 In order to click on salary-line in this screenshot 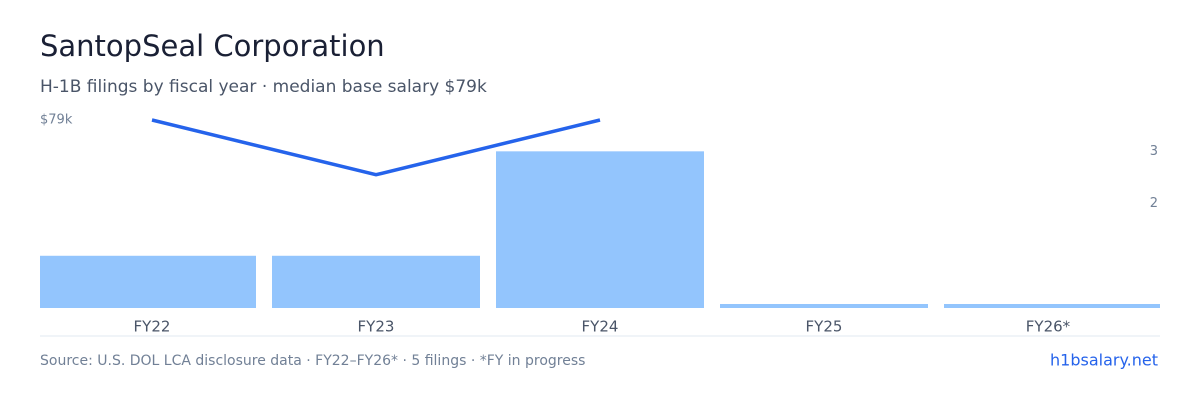, I will do `click(376, 147)`.